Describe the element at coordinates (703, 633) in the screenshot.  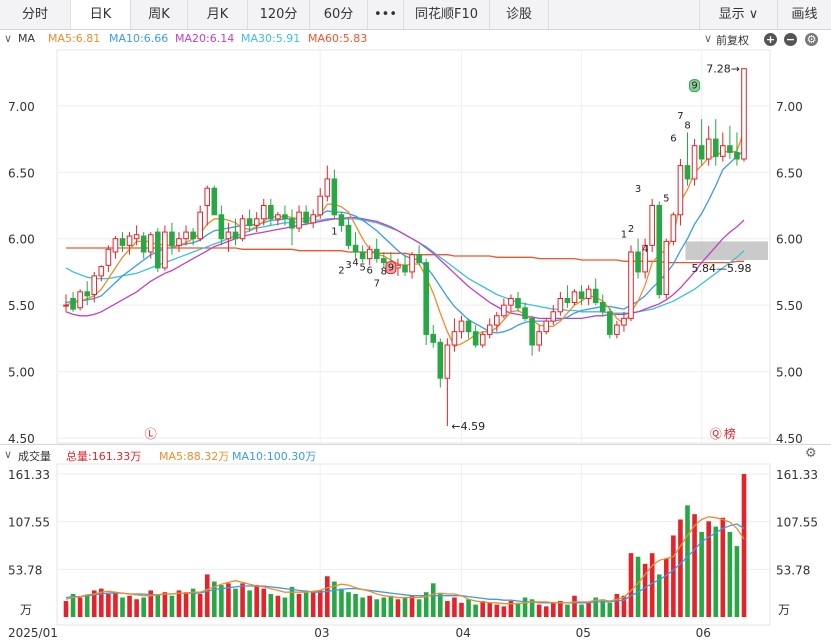
I see `x-tick-label: 06` at that location.